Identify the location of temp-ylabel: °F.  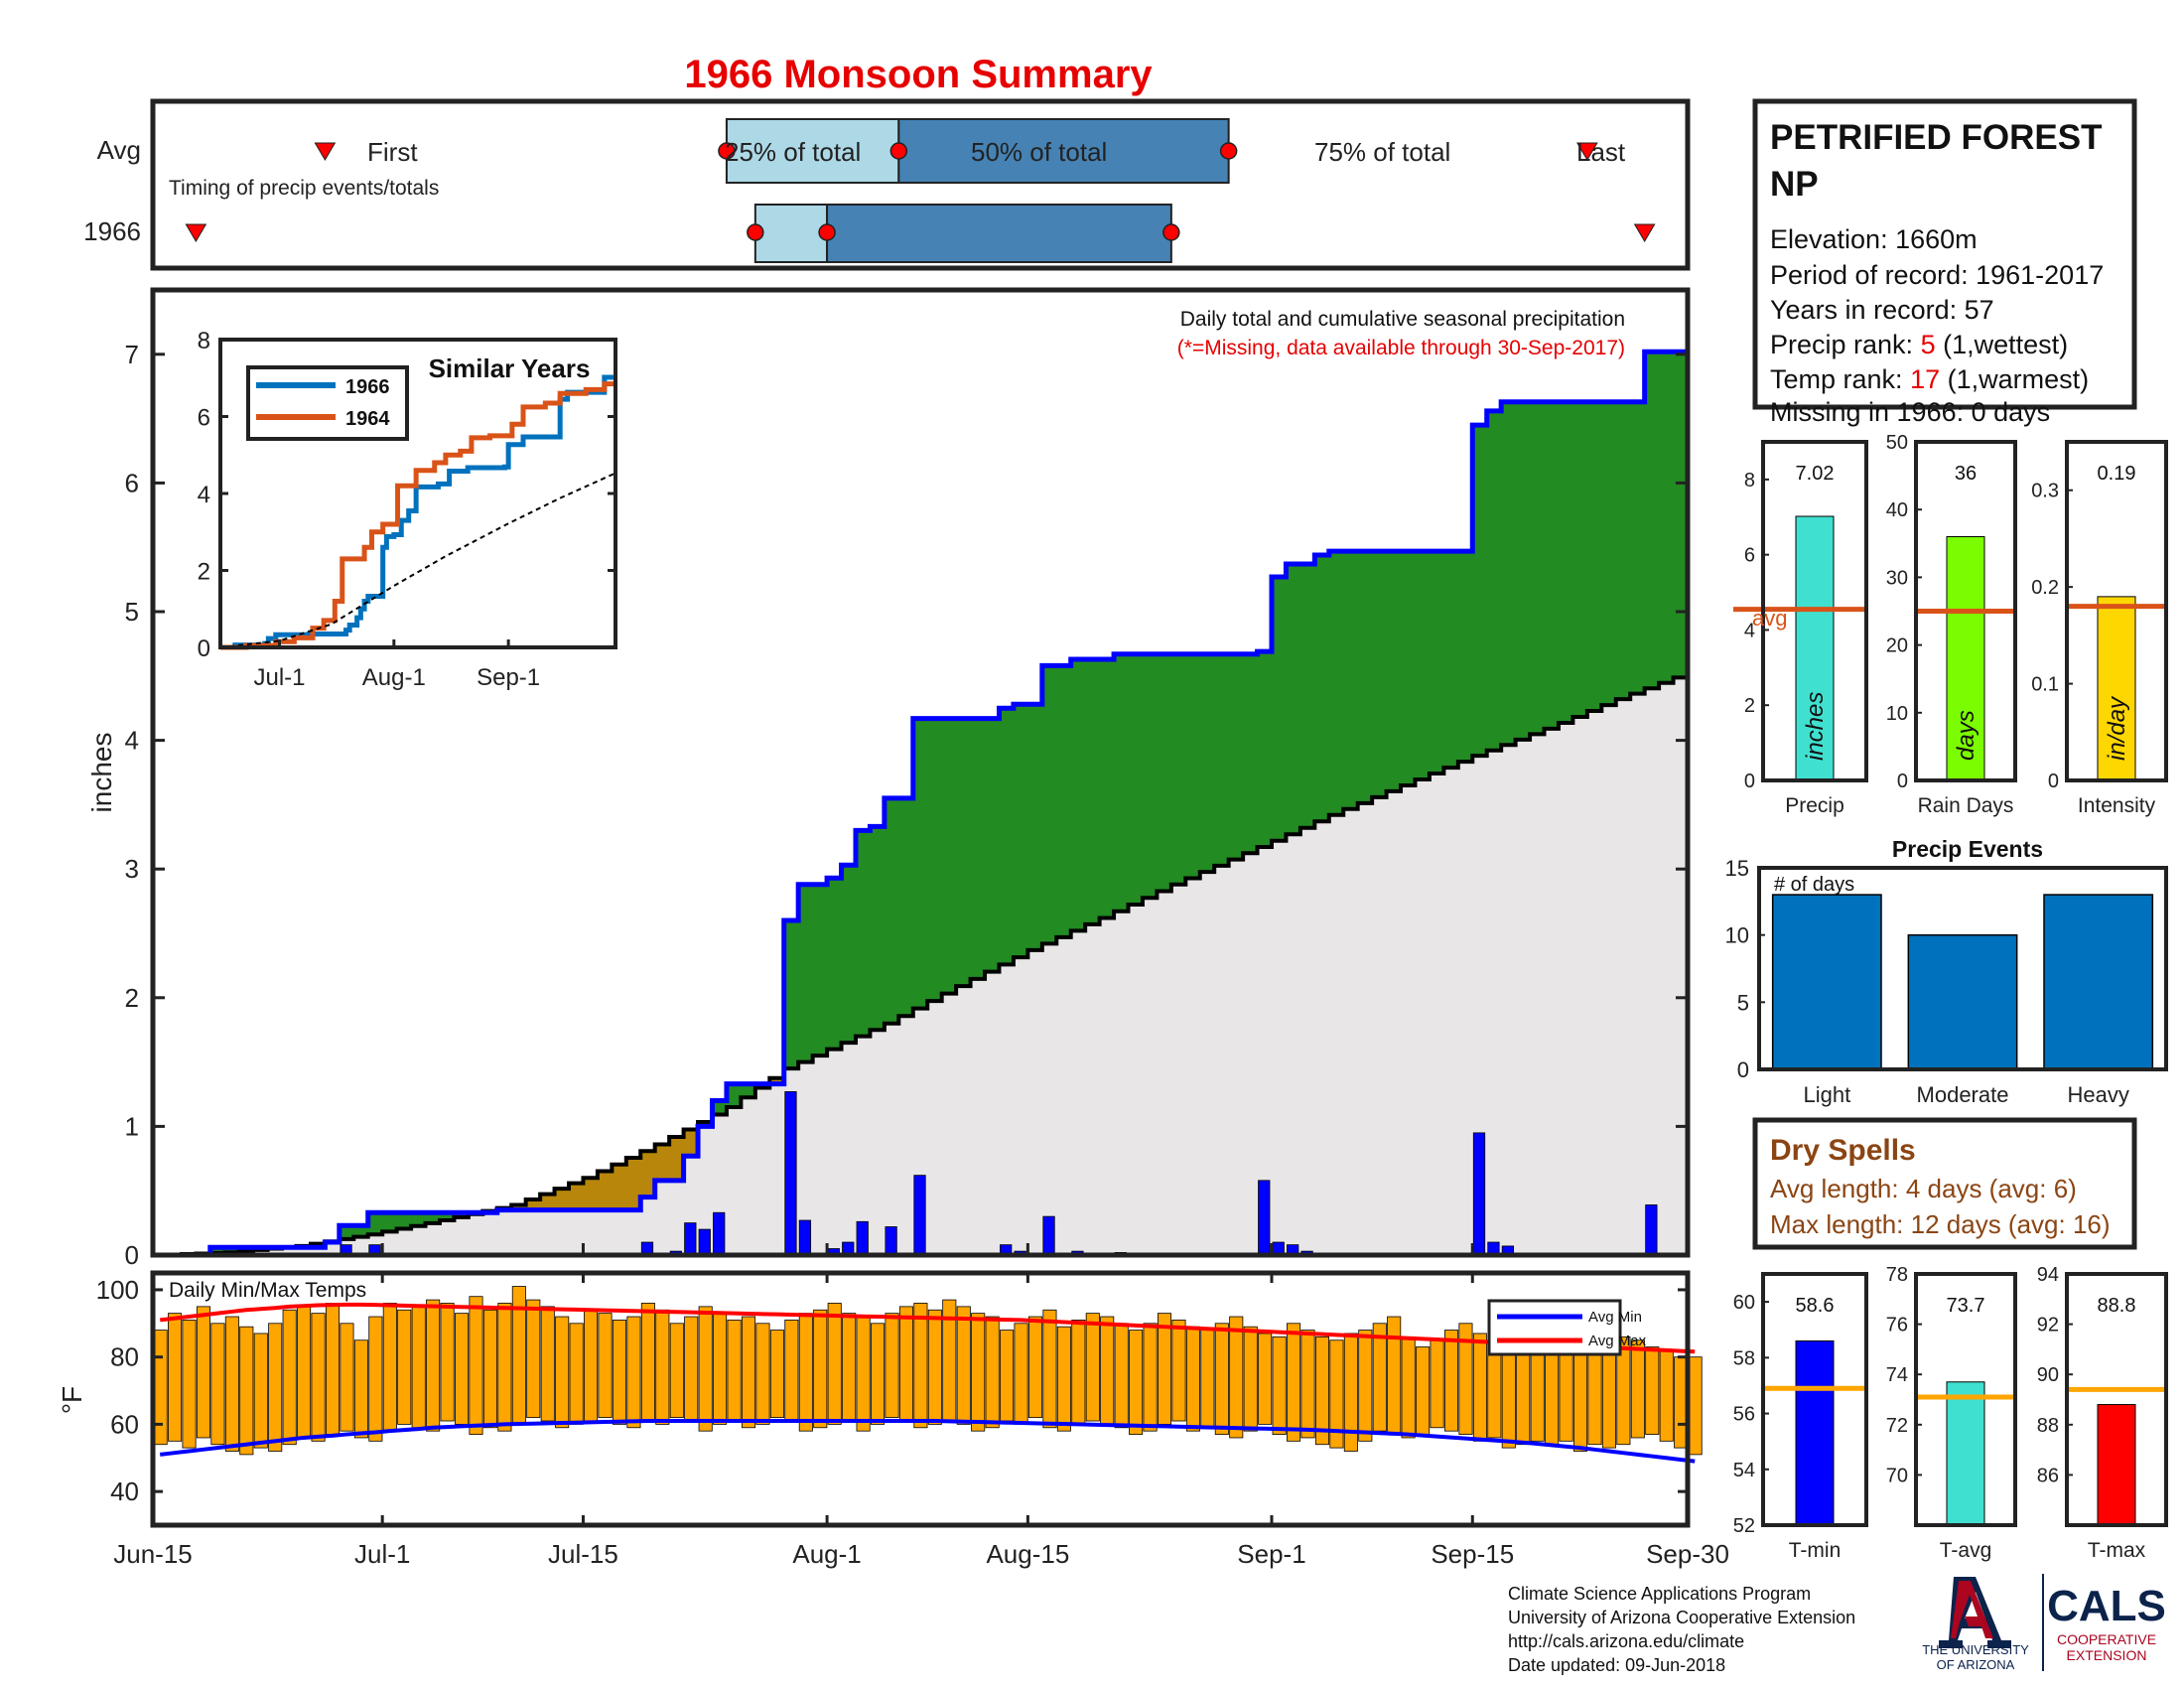
(72, 1400).